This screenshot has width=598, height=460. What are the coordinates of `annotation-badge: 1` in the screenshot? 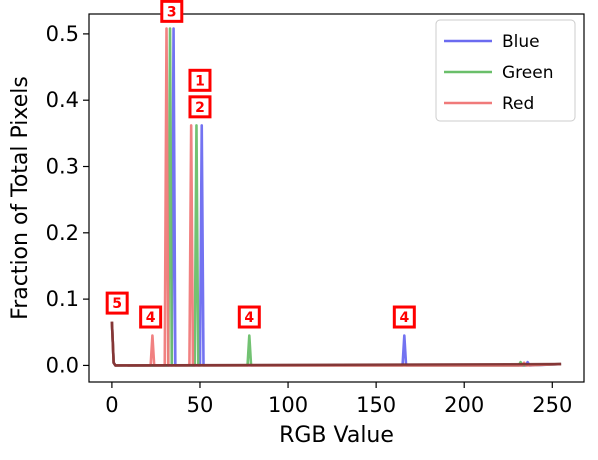 It's located at (200, 80).